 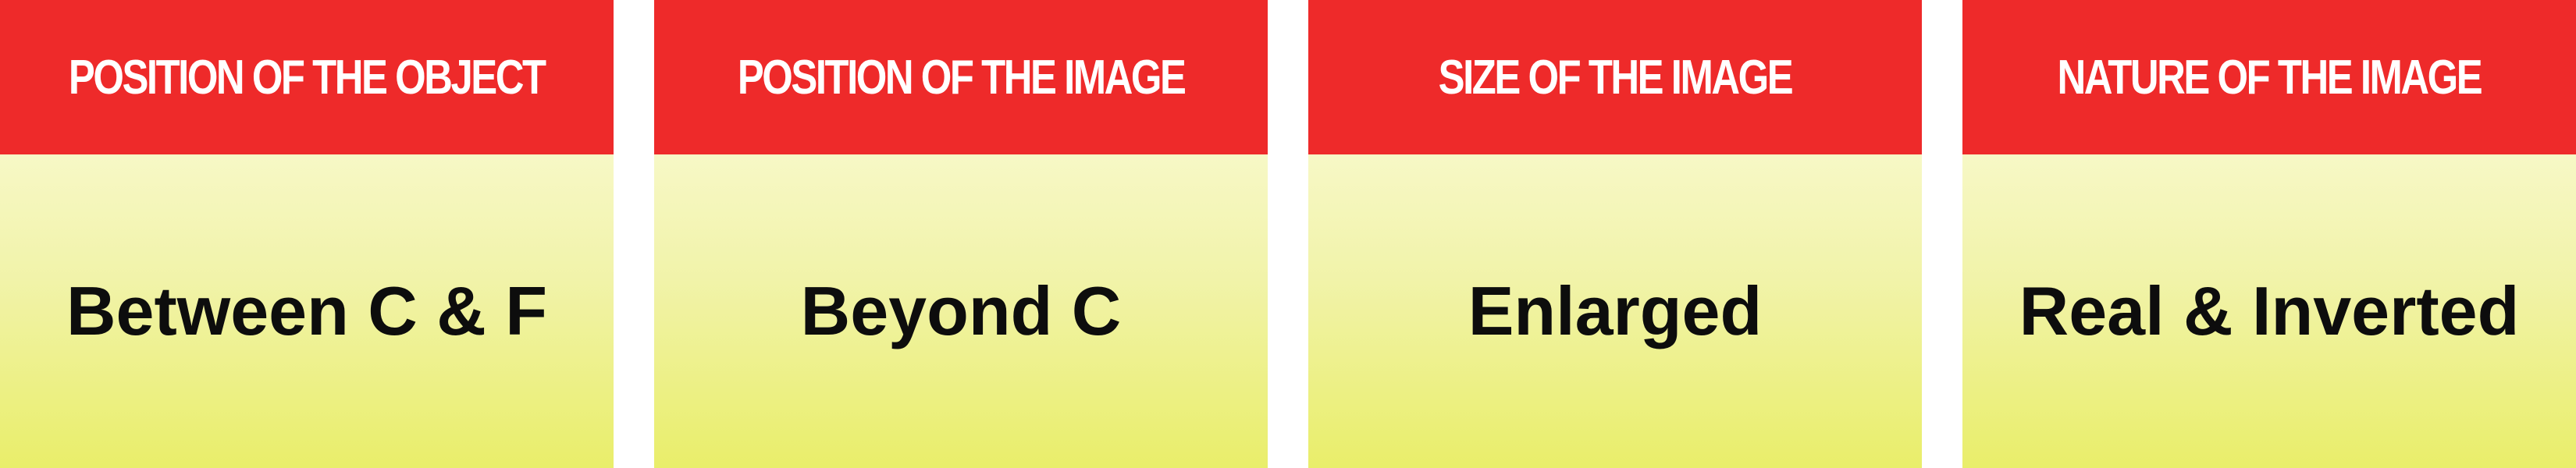 I want to click on column-header: POSITION OF THE OBJECT, so click(x=307, y=77).